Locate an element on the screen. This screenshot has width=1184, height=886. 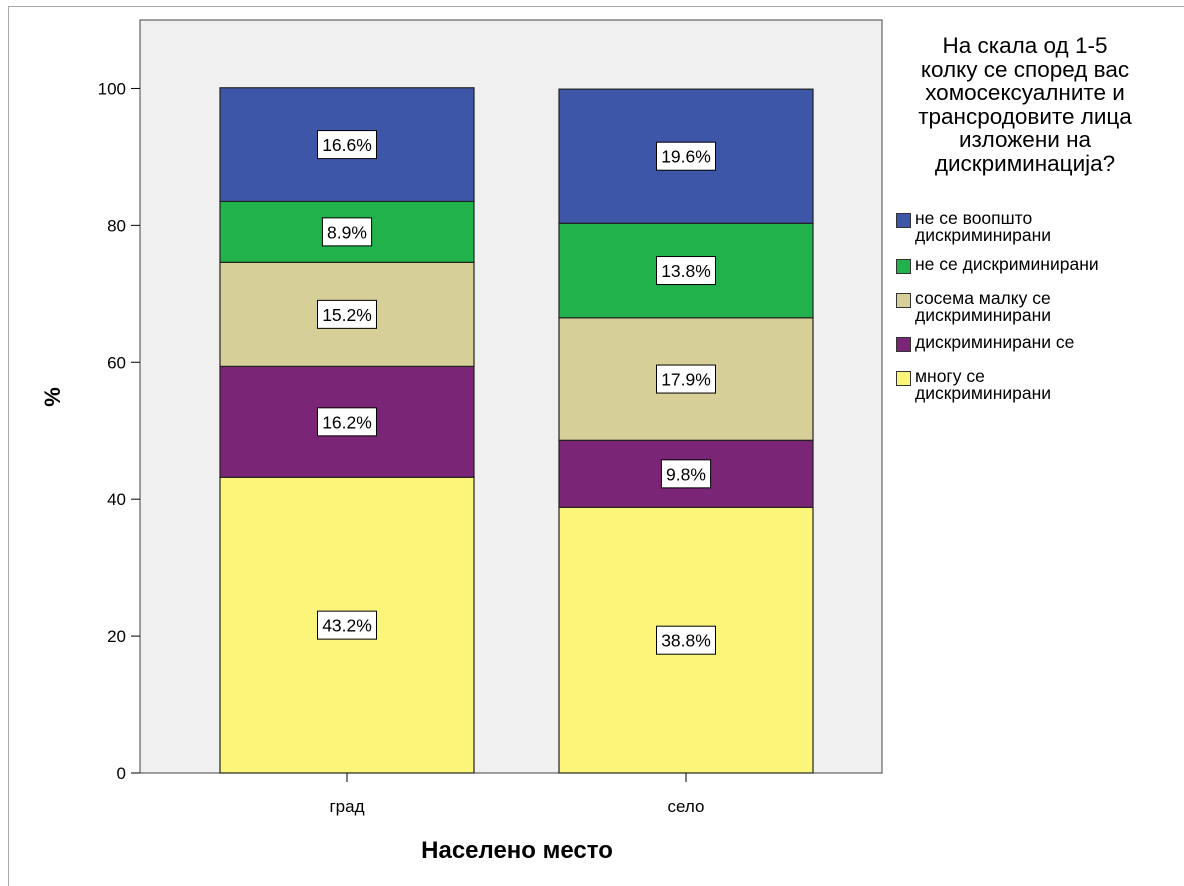
y-axis: 0 20 40 60 80 100 is located at coordinates (119, 431).